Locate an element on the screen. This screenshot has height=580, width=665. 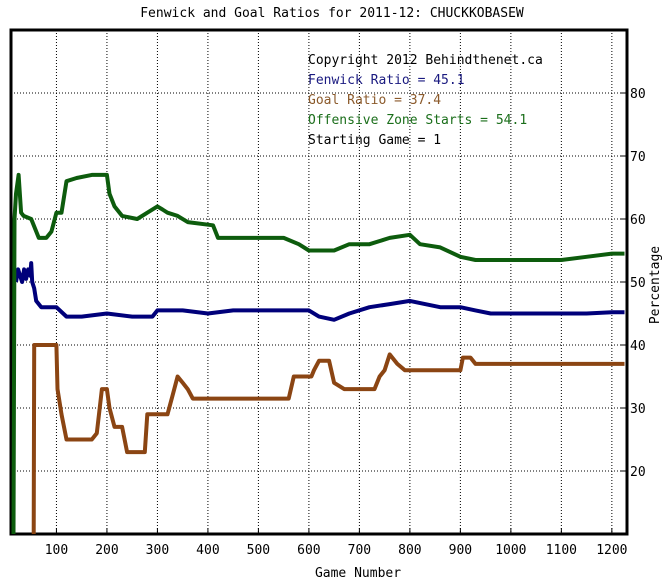
annotation-line: Fenwick Ratio = 45.1 is located at coordinates (386, 80).